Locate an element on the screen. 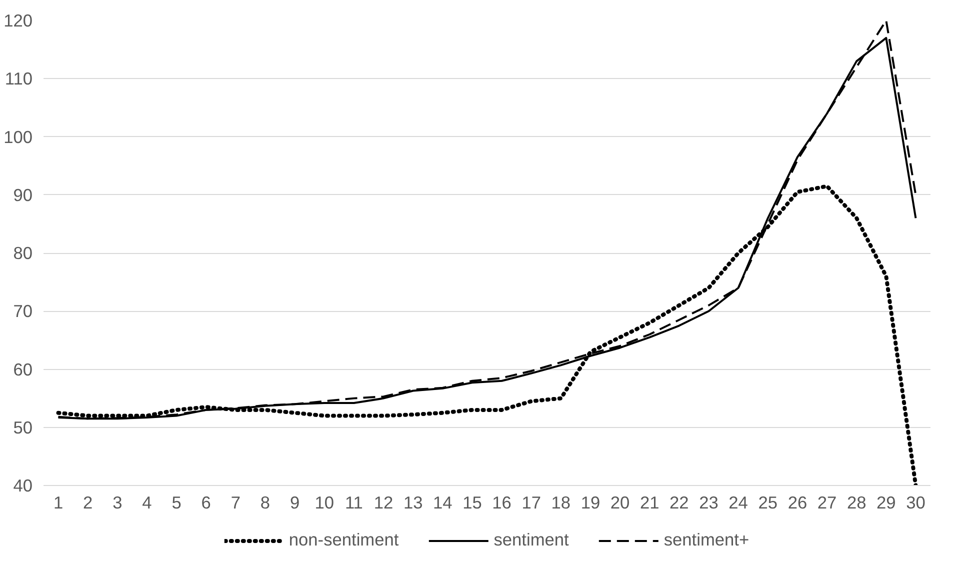 The image size is (968, 581). x-tick-label: 15 is located at coordinates (472, 502).